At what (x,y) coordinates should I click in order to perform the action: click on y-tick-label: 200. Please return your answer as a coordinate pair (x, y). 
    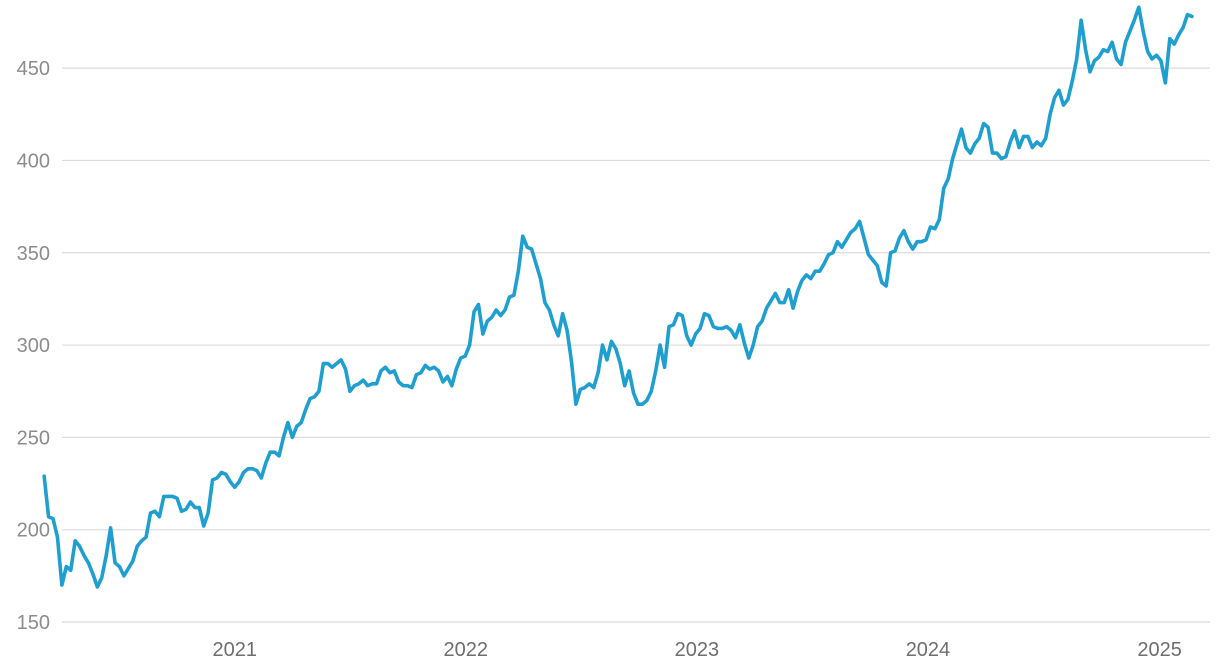
    Looking at the image, I should click on (33, 531).